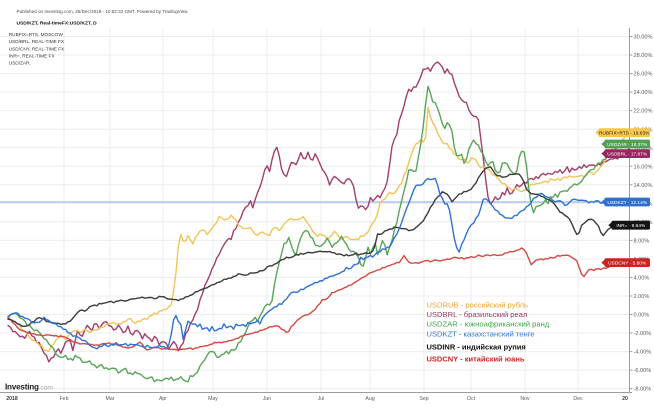  I want to click on svg-text: May, so click(213, 399).